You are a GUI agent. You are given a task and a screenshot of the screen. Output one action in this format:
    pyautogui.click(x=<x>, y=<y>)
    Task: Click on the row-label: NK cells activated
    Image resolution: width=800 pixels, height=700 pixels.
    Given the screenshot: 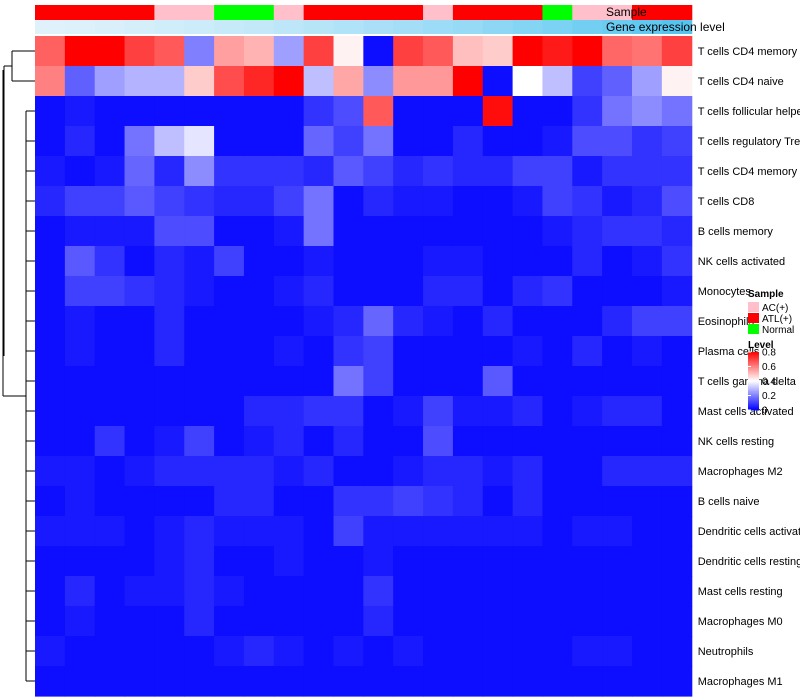 What is the action you would take?
    pyautogui.click(x=741, y=262)
    